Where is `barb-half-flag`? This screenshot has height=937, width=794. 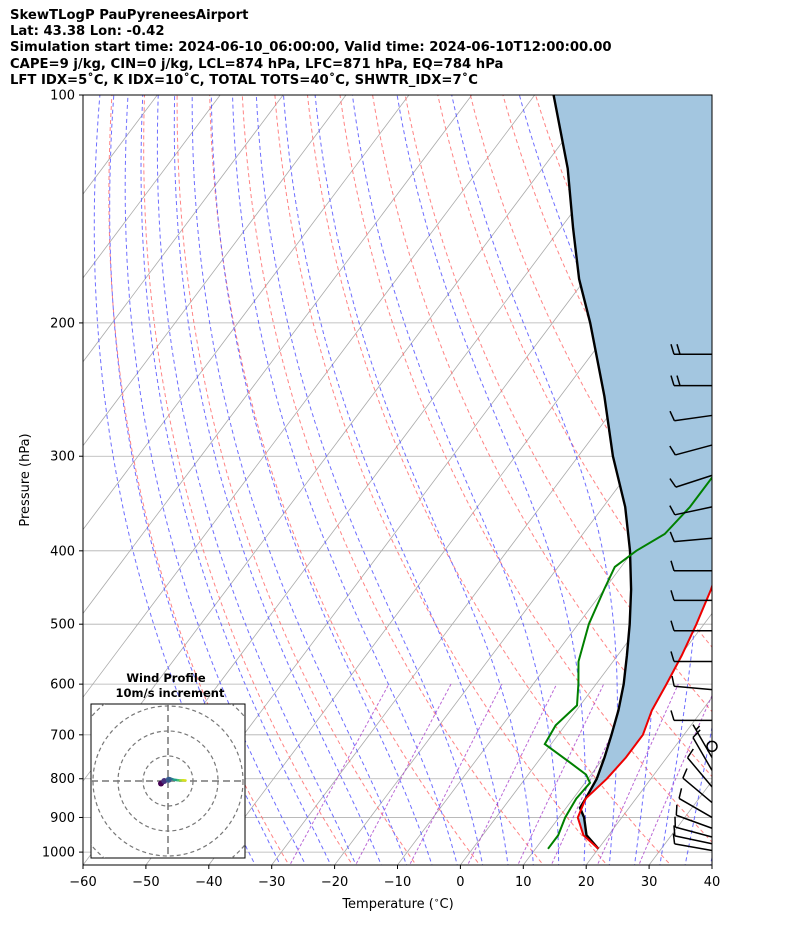 barb-half-flag is located at coordinates (698, 728).